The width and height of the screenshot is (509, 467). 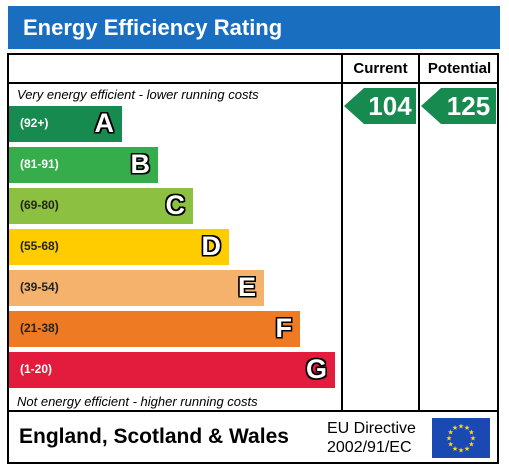 What do you see at coordinates (104, 123) in the screenshot?
I see `band-letter: A` at bounding box center [104, 123].